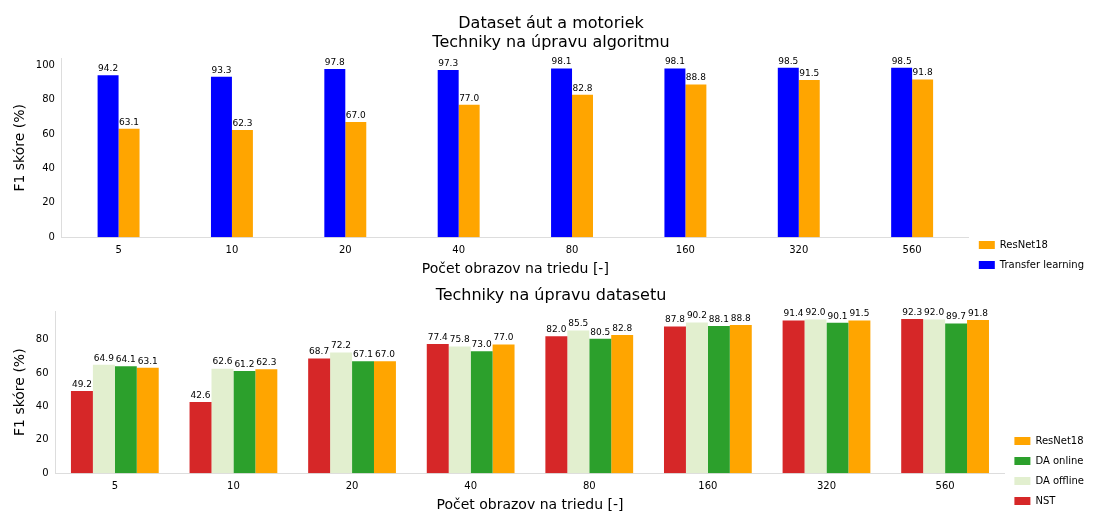  Describe the element at coordinates (696, 315) in the screenshot. I see `data-label: 90.2` at that location.